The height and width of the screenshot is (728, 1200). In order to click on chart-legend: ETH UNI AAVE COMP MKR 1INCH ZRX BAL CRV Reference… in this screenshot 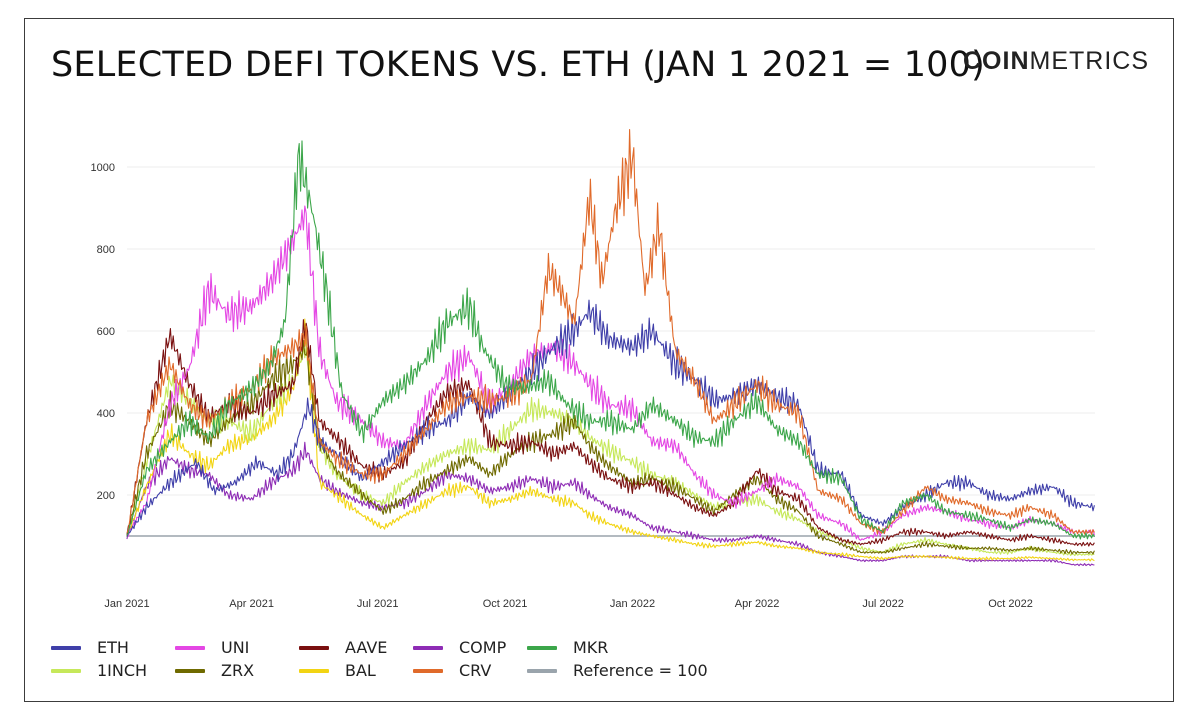, I will do `click(389, 659)`.